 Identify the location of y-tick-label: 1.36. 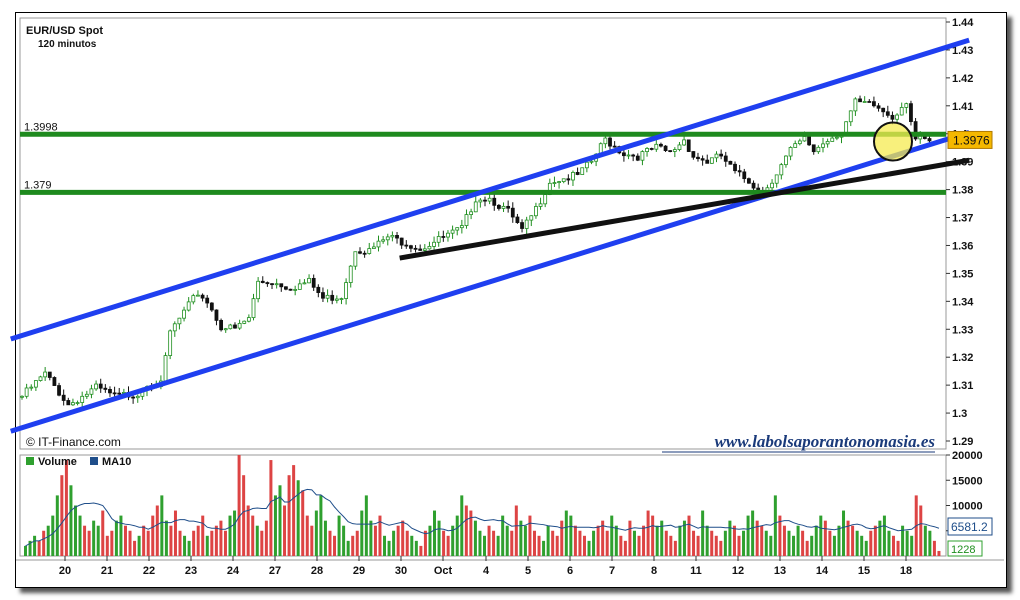
(962, 246).